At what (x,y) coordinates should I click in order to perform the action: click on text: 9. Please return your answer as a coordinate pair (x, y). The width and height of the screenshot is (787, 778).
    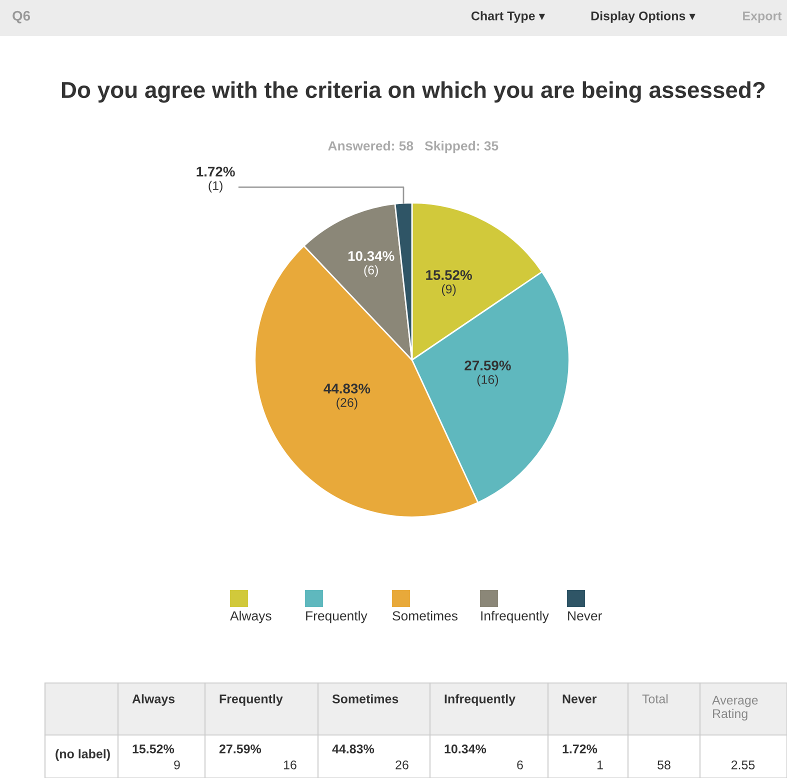
    Looking at the image, I should click on (177, 765).